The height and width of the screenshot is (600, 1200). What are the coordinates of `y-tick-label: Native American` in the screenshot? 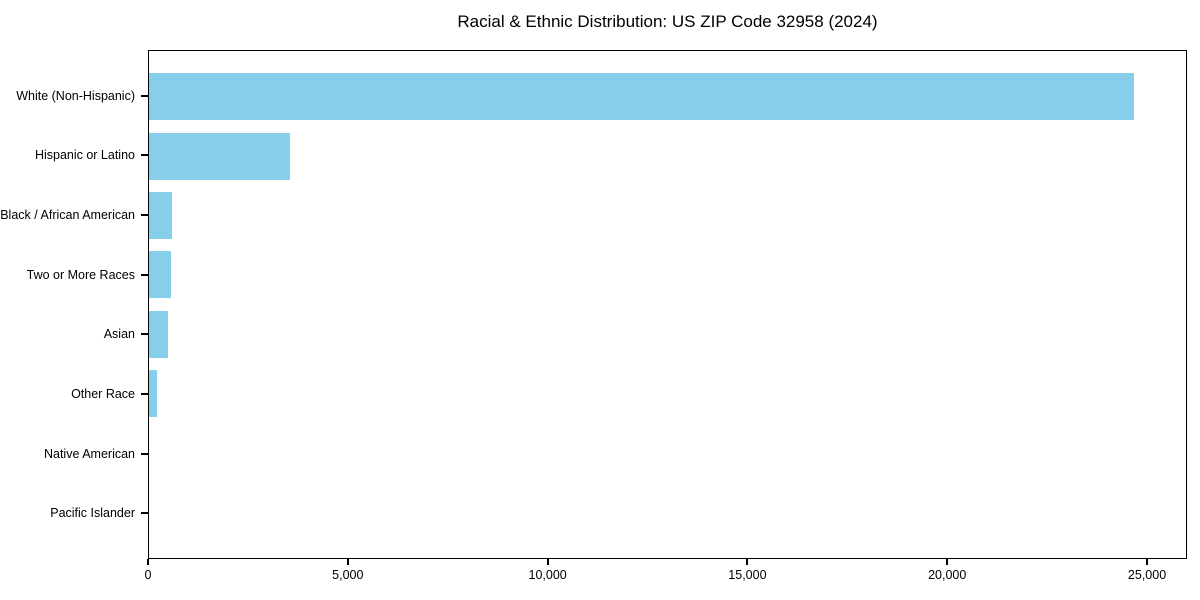 It's located at (89, 453).